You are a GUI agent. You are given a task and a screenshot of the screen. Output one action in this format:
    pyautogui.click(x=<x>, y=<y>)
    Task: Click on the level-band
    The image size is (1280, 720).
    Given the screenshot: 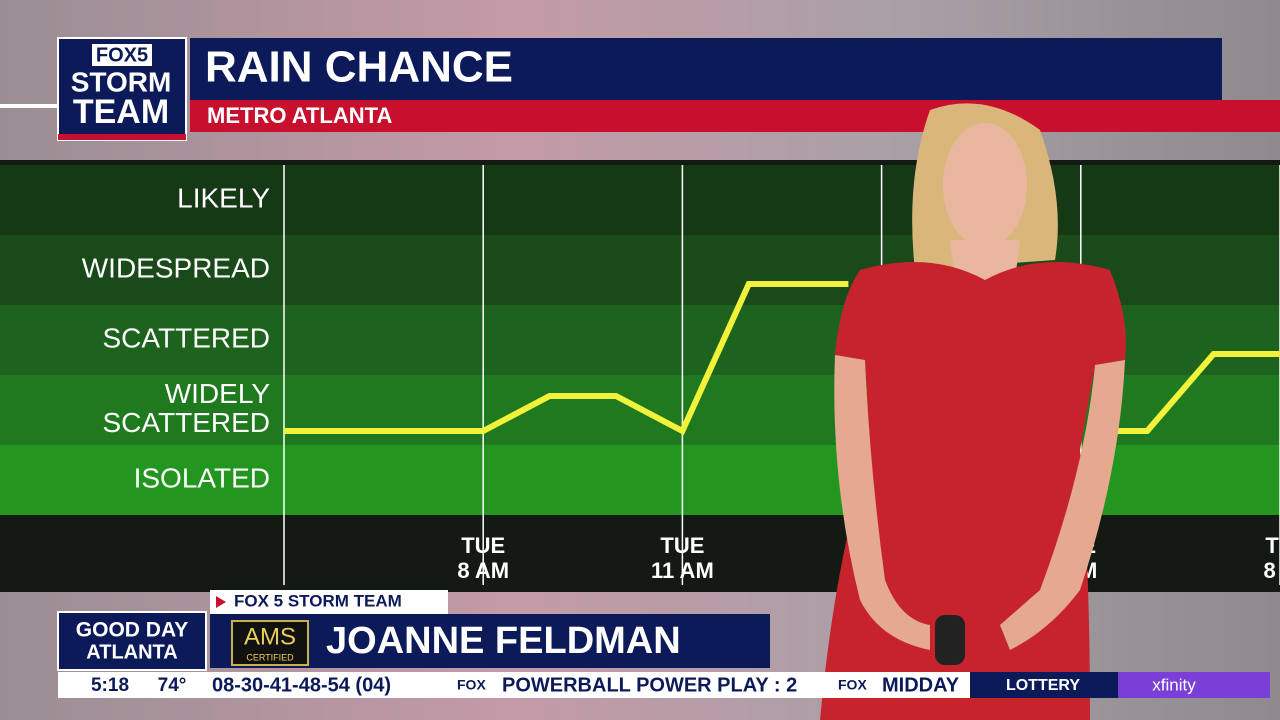 What is the action you would take?
    pyautogui.click(x=640, y=200)
    